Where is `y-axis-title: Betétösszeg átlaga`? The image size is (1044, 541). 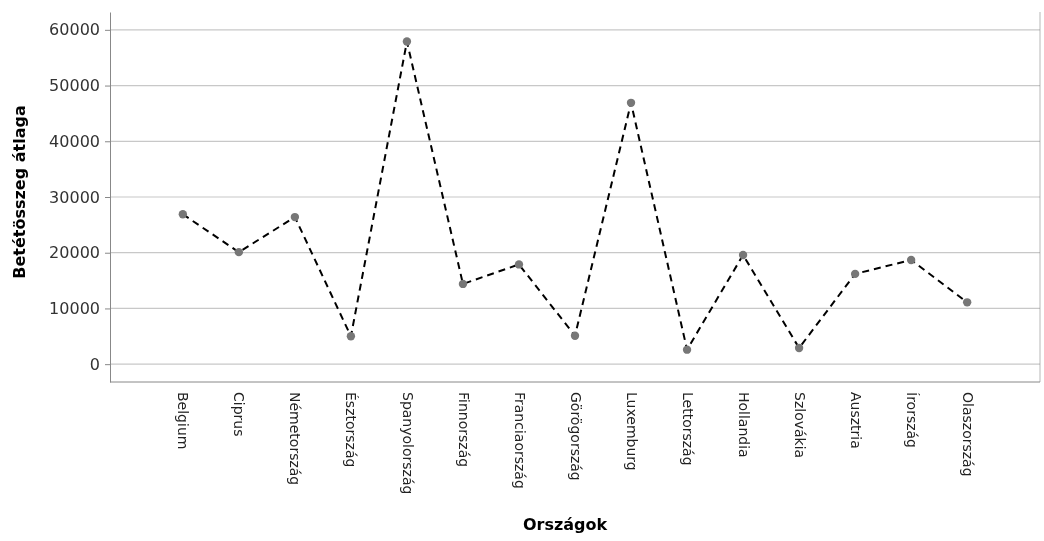
y-axis-title: Betétösszeg átlaga is located at coordinates (19, 192).